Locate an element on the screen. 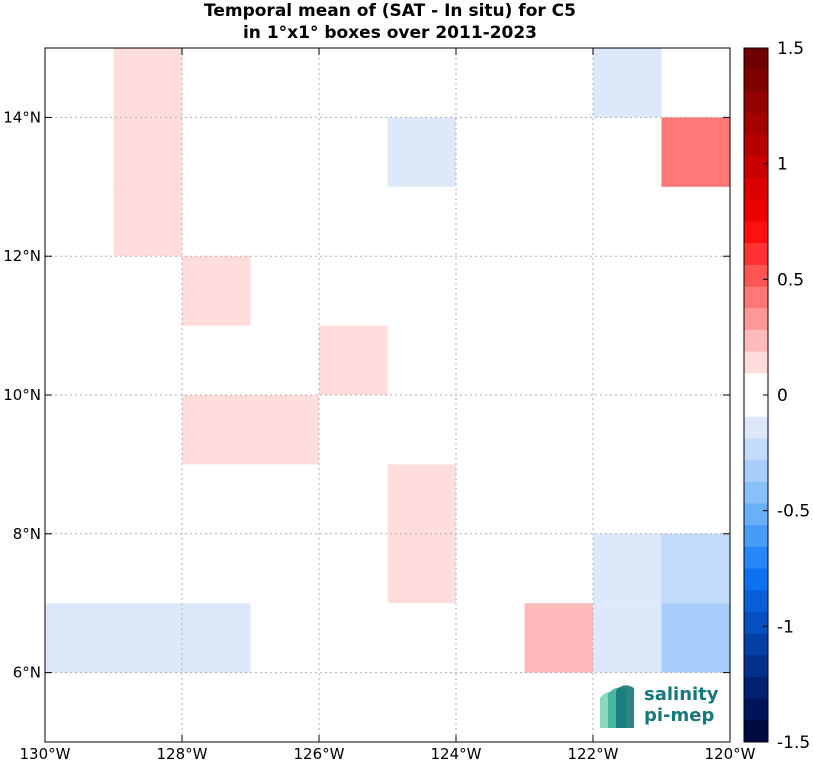  logo-text: salinity pi-mep is located at coordinates (681, 705).